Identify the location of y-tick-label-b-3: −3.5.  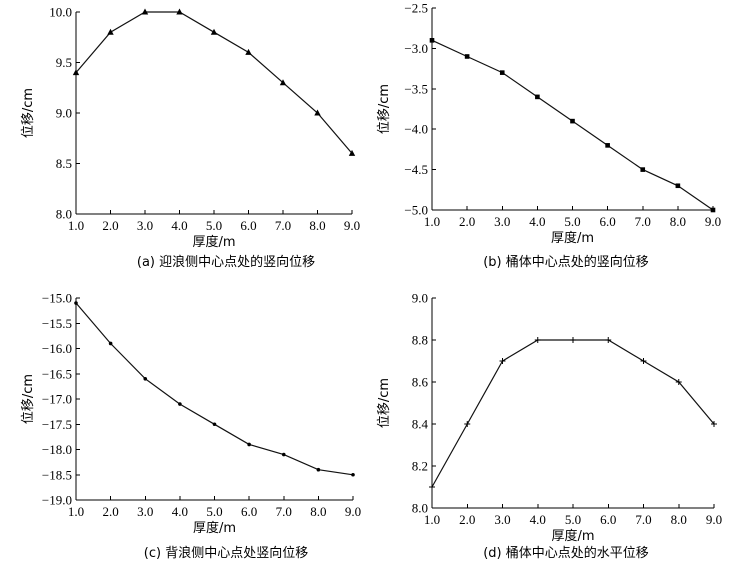
(416, 88).